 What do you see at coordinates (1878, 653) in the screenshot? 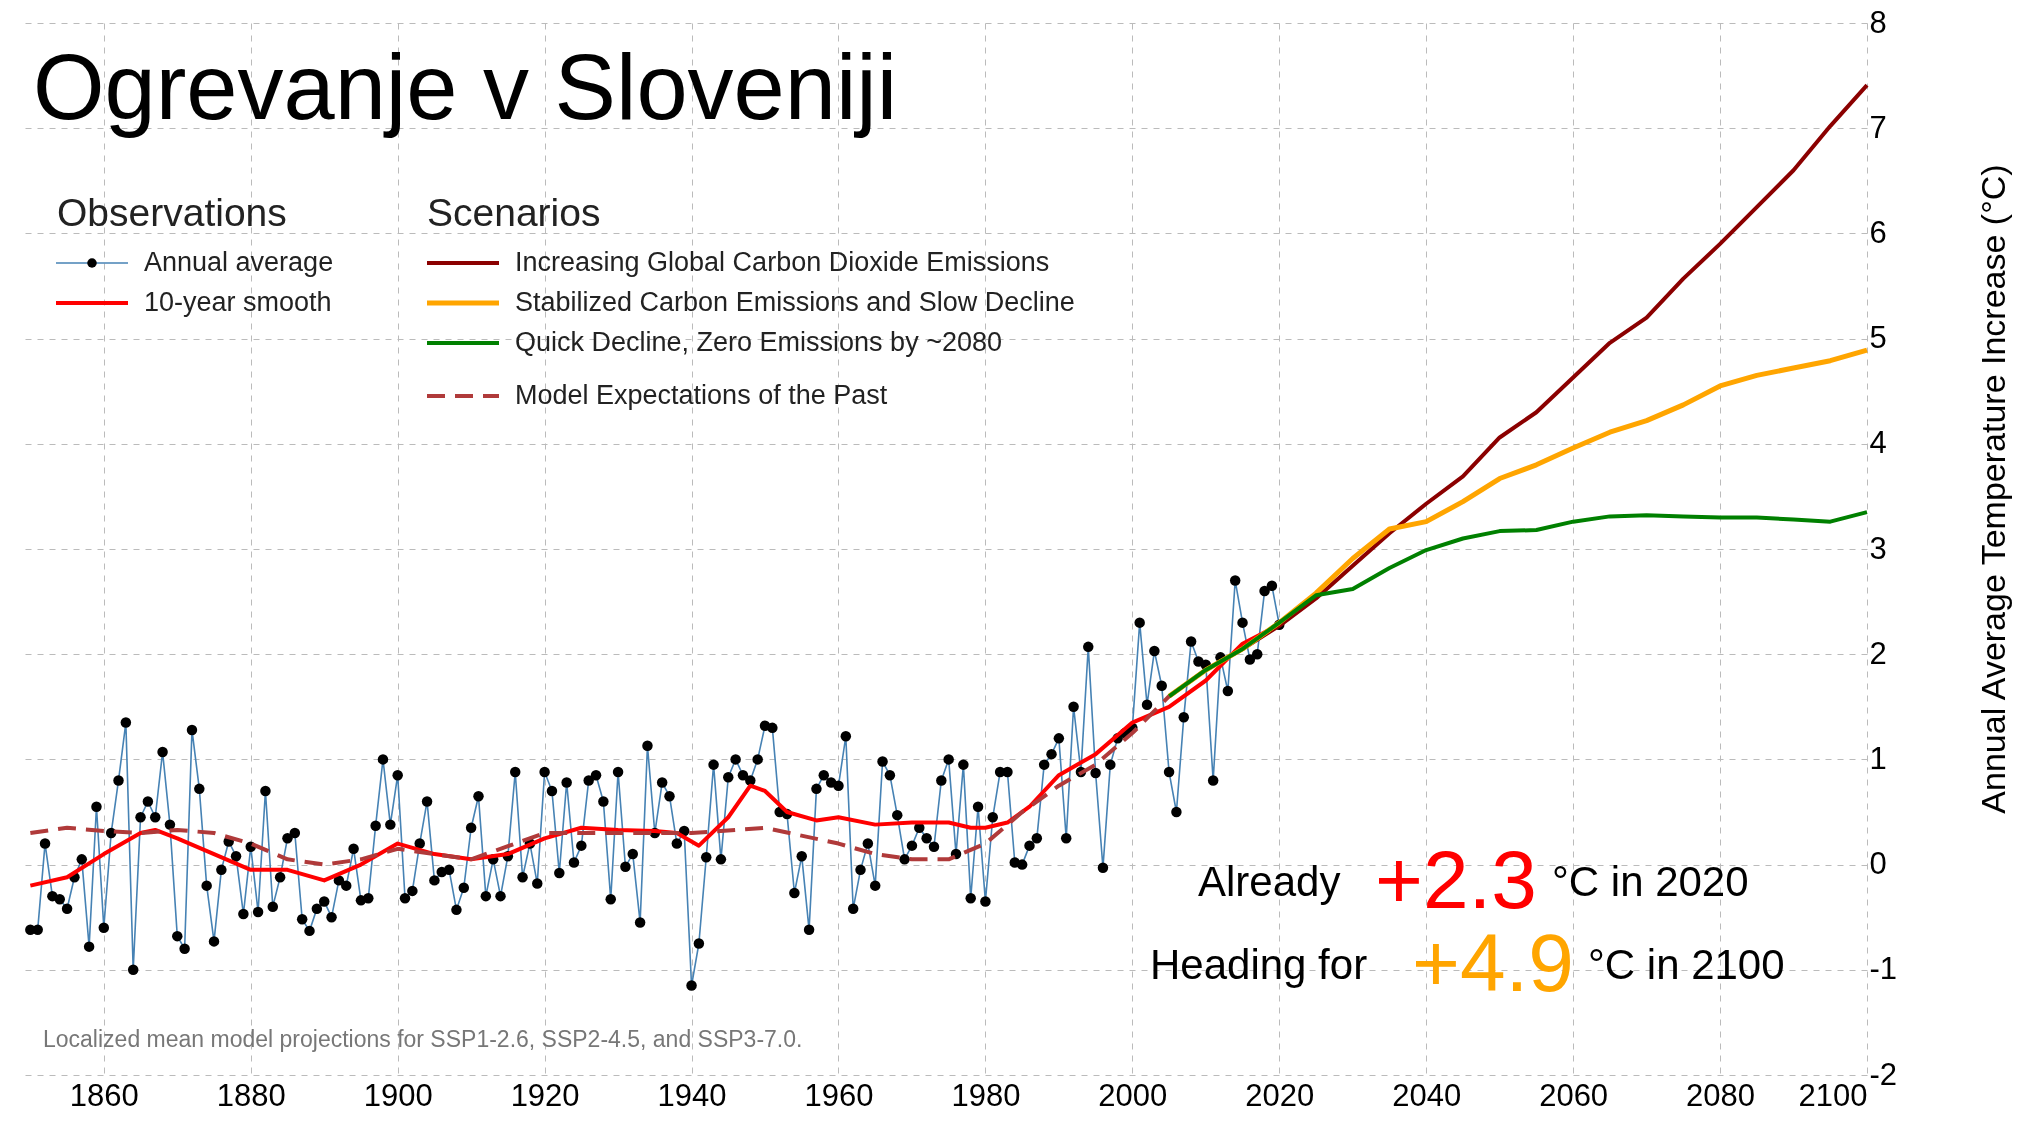
I see `y-tick-label: 2` at bounding box center [1878, 653].